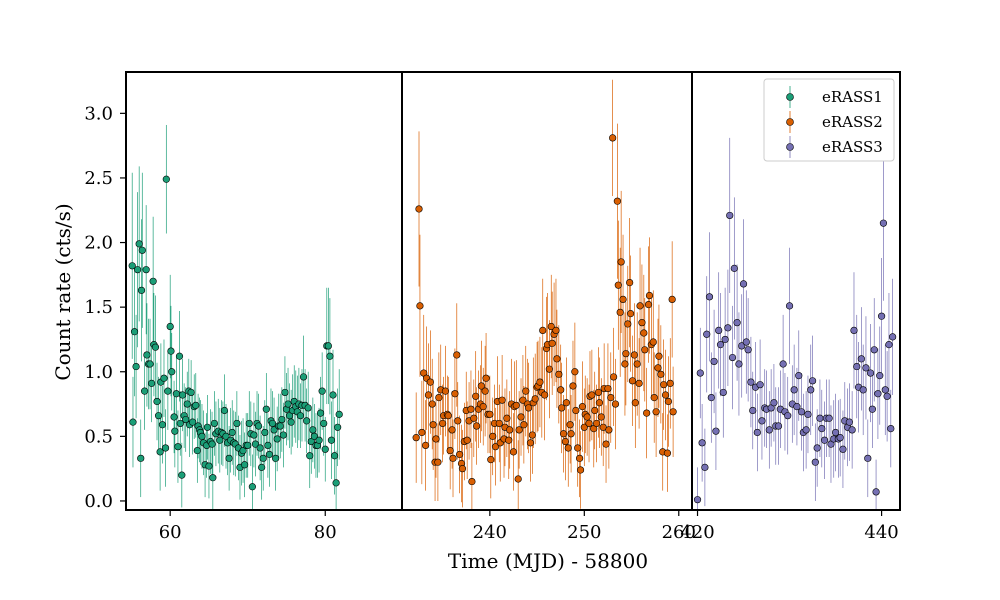  I want to click on legend-entry-erass1: eRASS1, so click(834, 97).